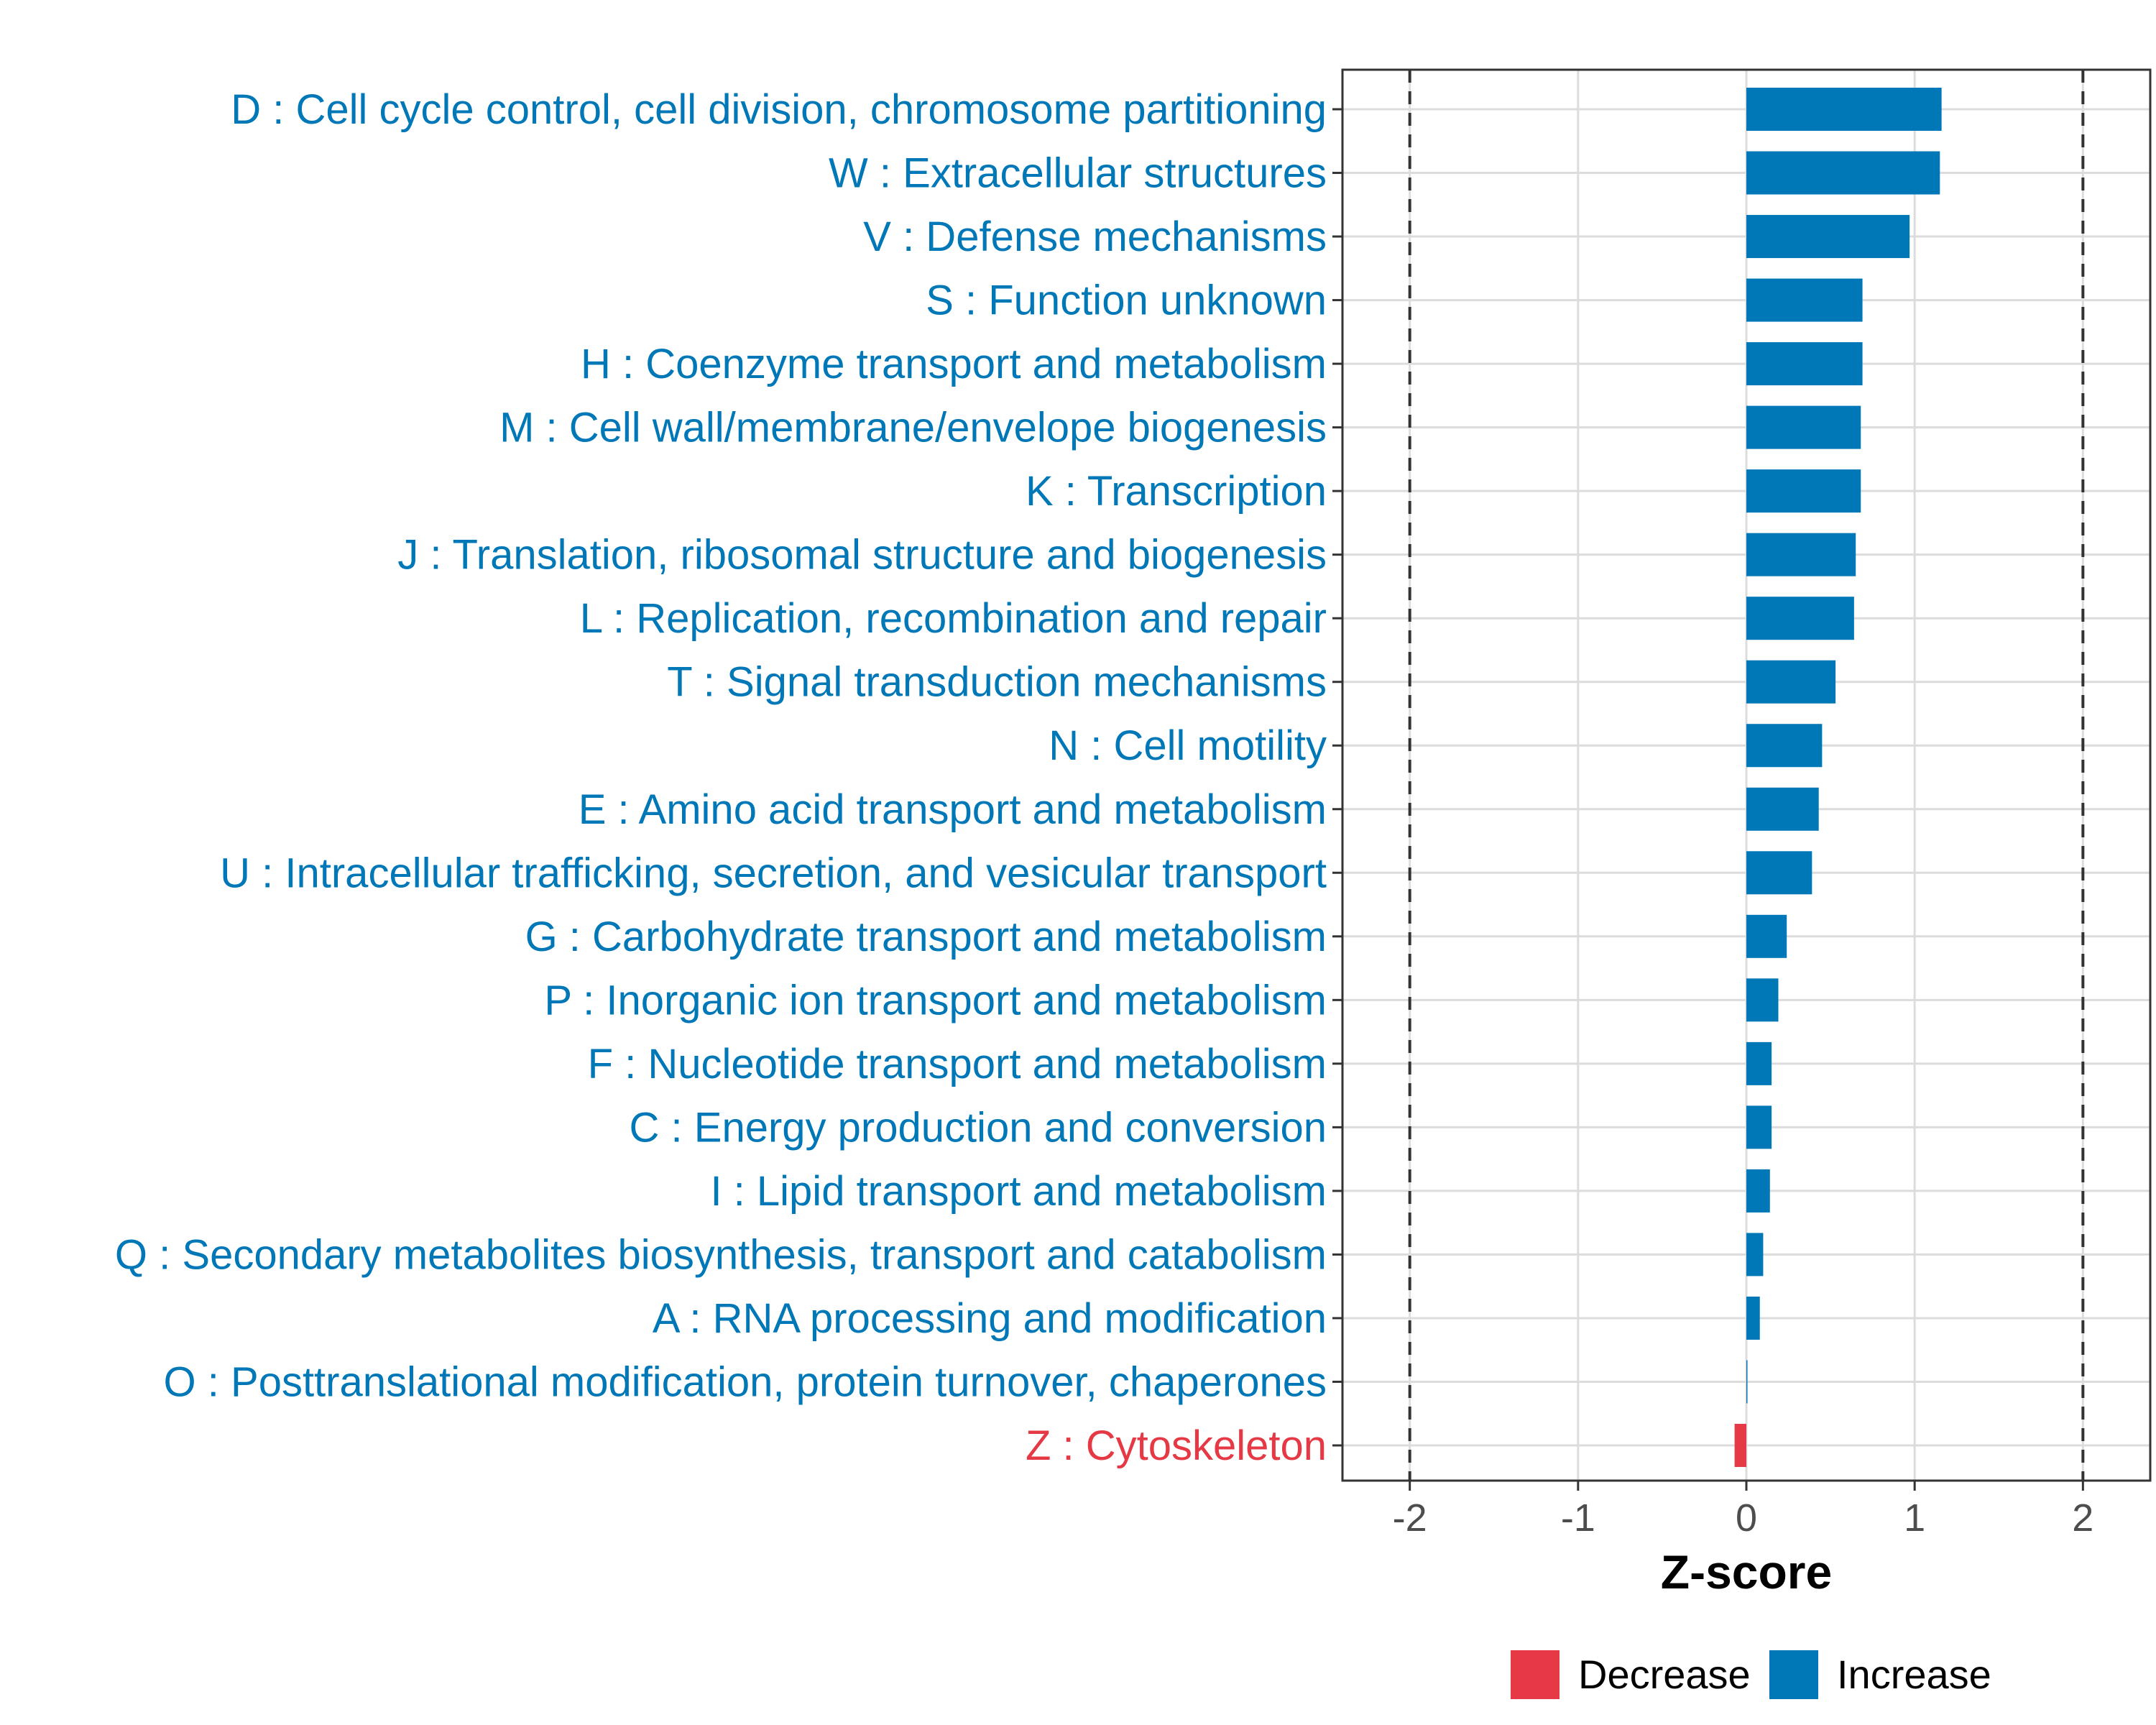 This screenshot has width=2156, height=1725. I want to click on category-label: V : Defense mechanisms, so click(1095, 236).